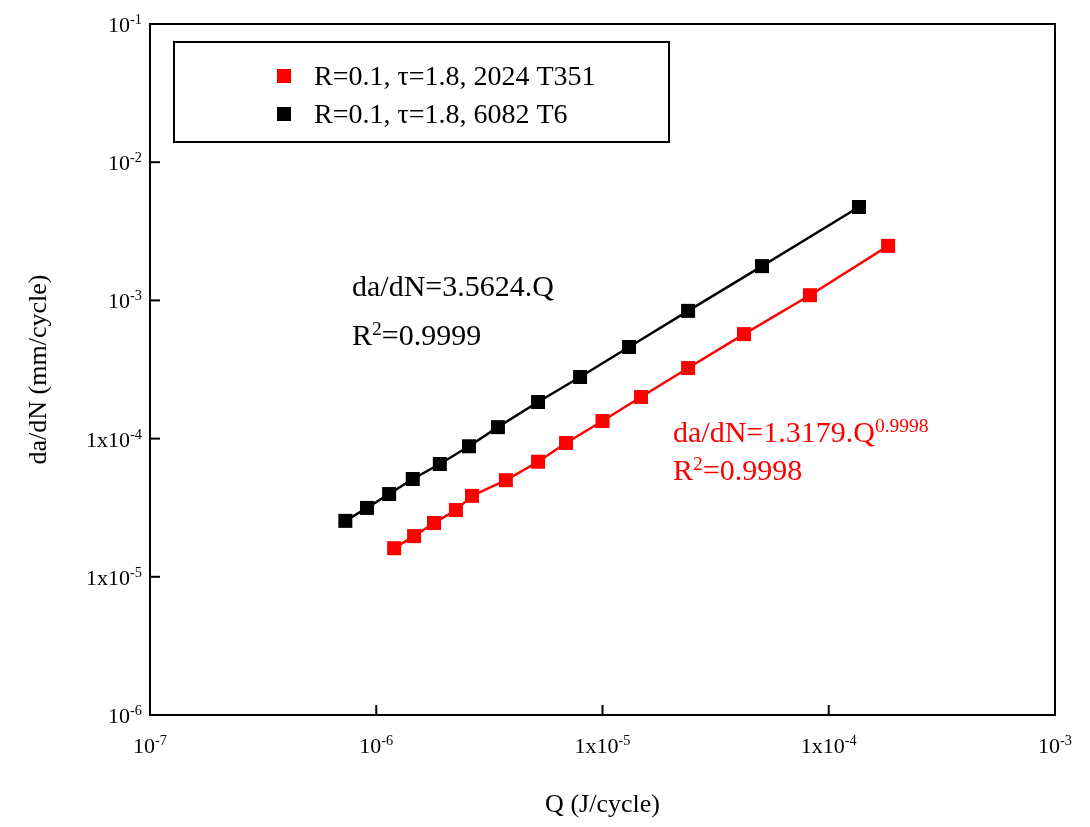 Image resolution: width=1090 pixels, height=827 pixels. What do you see at coordinates (801, 431) in the screenshot?
I see `annotation: da/dN=1.3179.Q$^{0.9998}$` at bounding box center [801, 431].